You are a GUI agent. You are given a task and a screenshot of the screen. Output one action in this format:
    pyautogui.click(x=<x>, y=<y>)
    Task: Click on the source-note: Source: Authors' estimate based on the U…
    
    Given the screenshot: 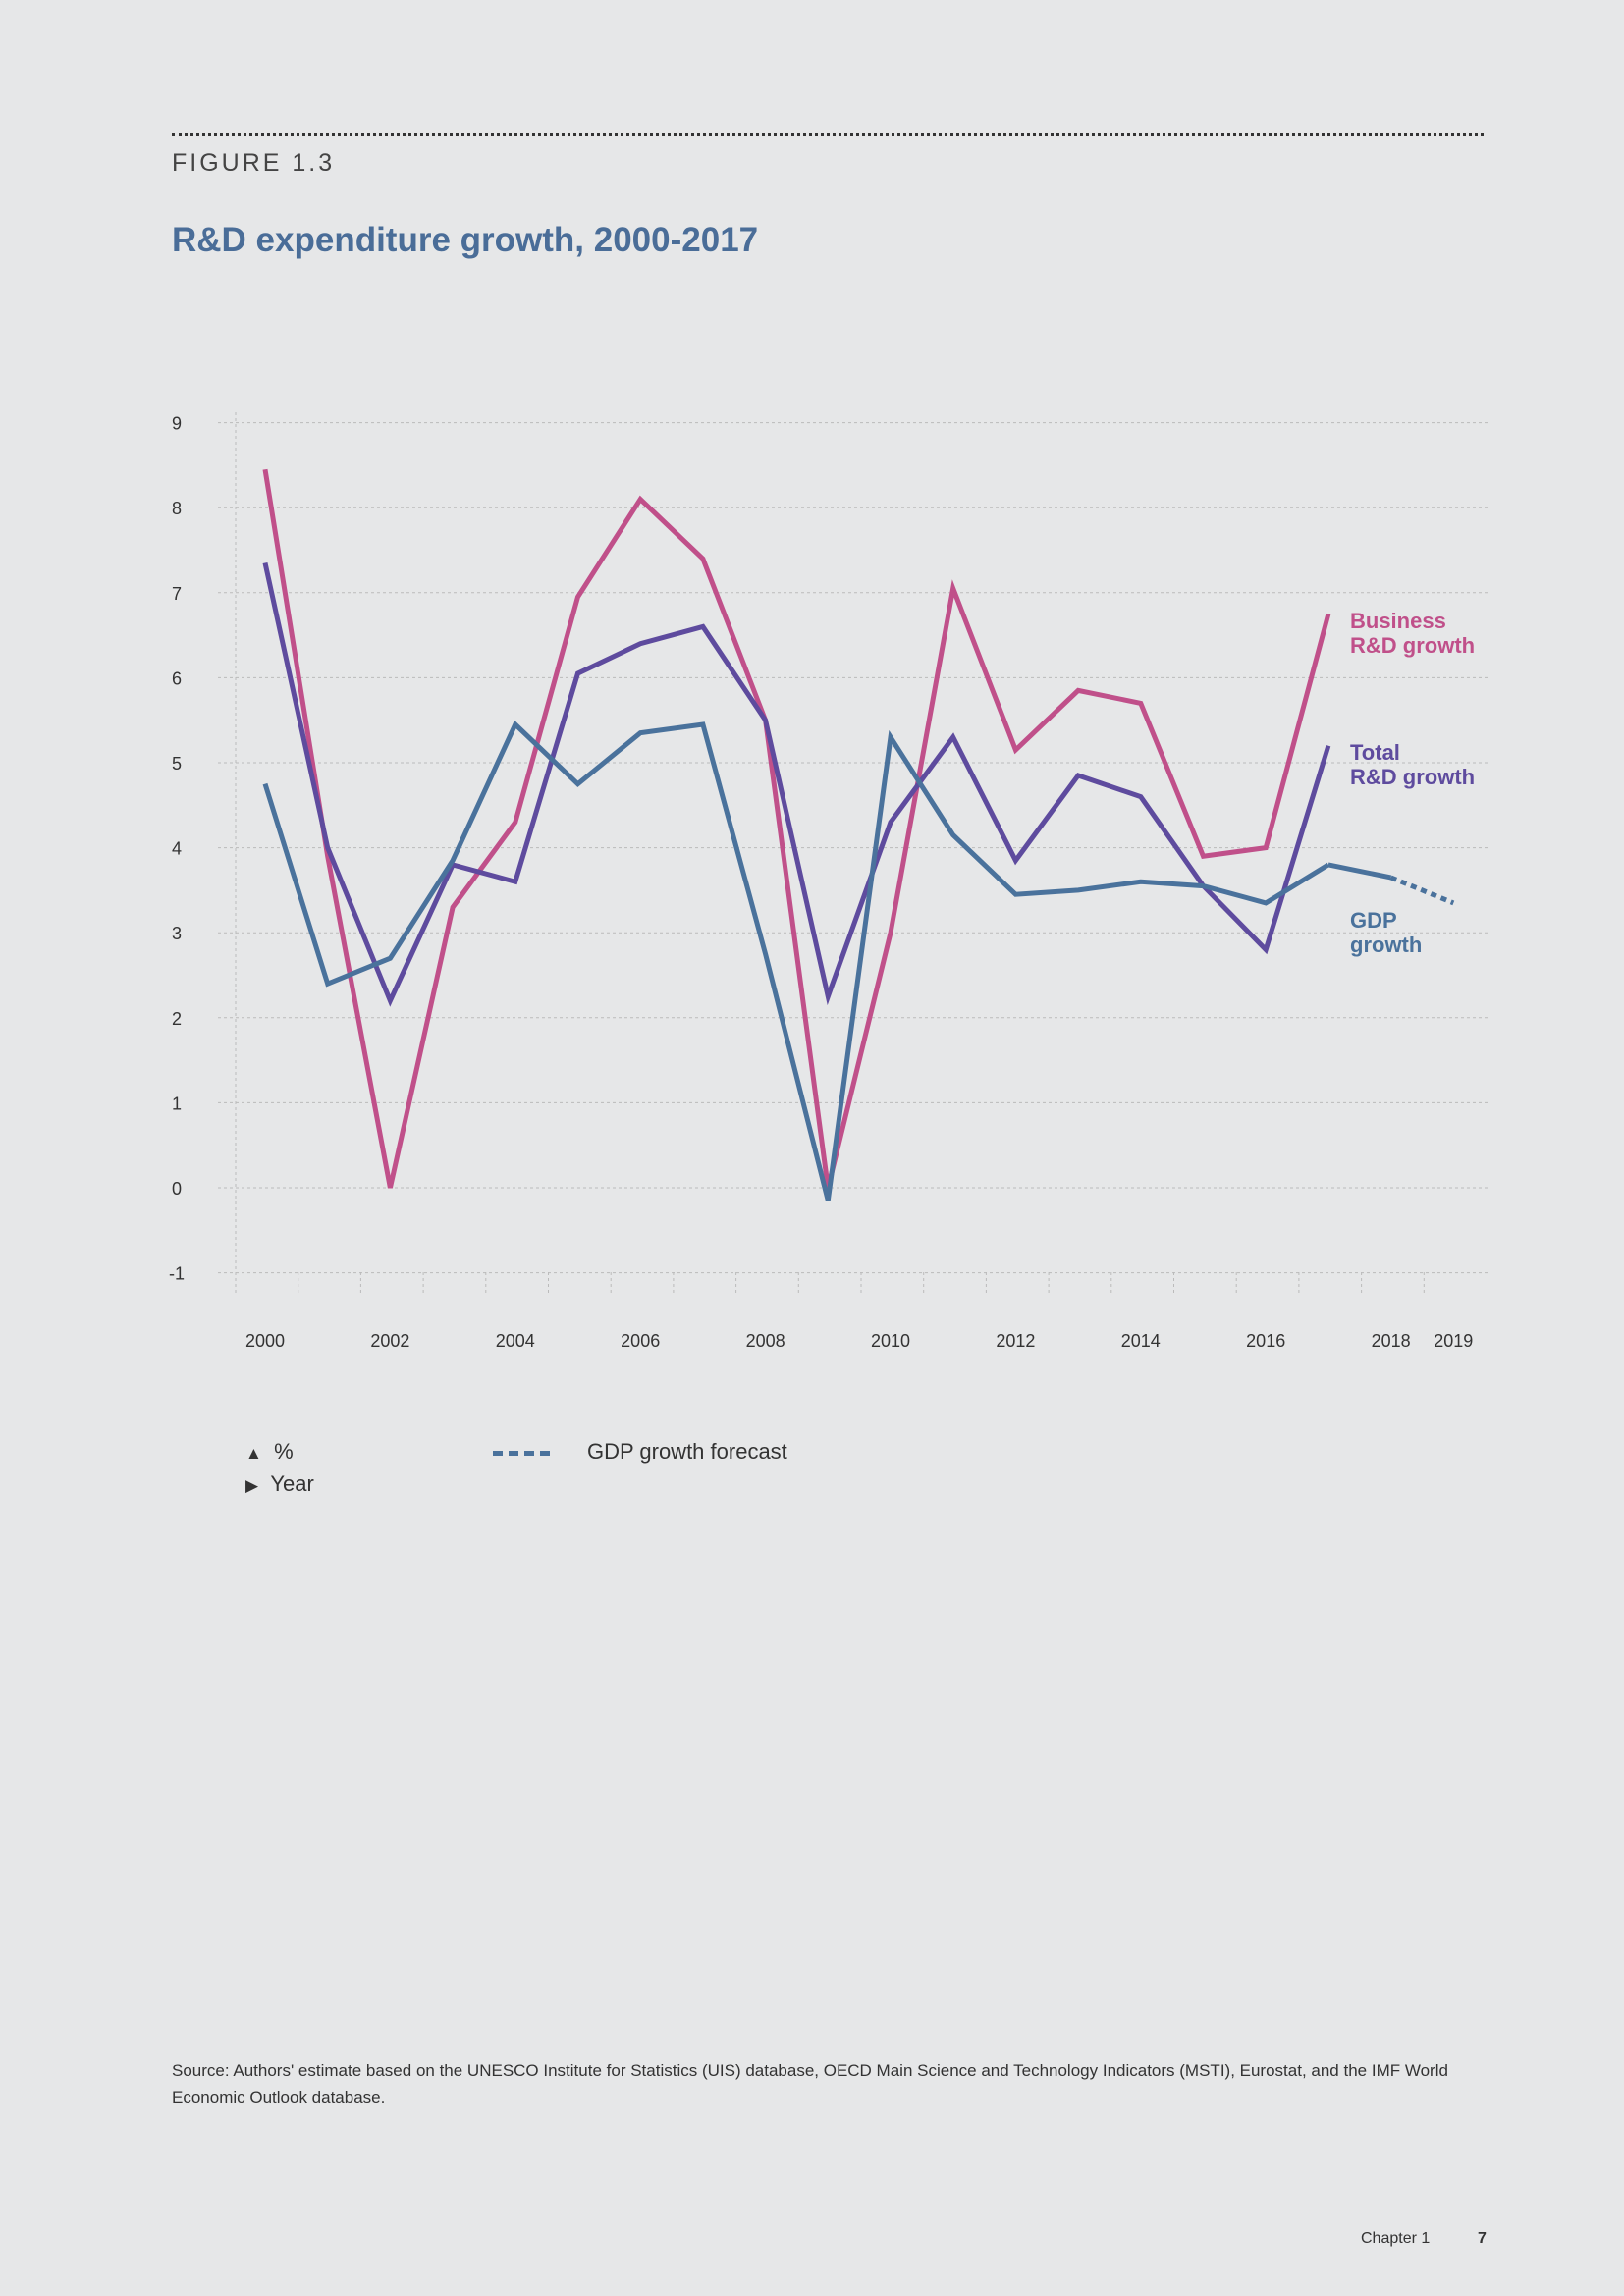 What is the action you would take?
    pyautogui.click(x=810, y=2084)
    